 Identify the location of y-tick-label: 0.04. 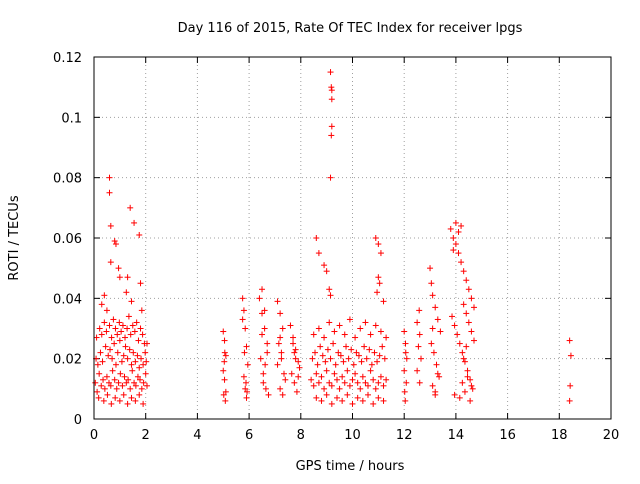
(67, 299).